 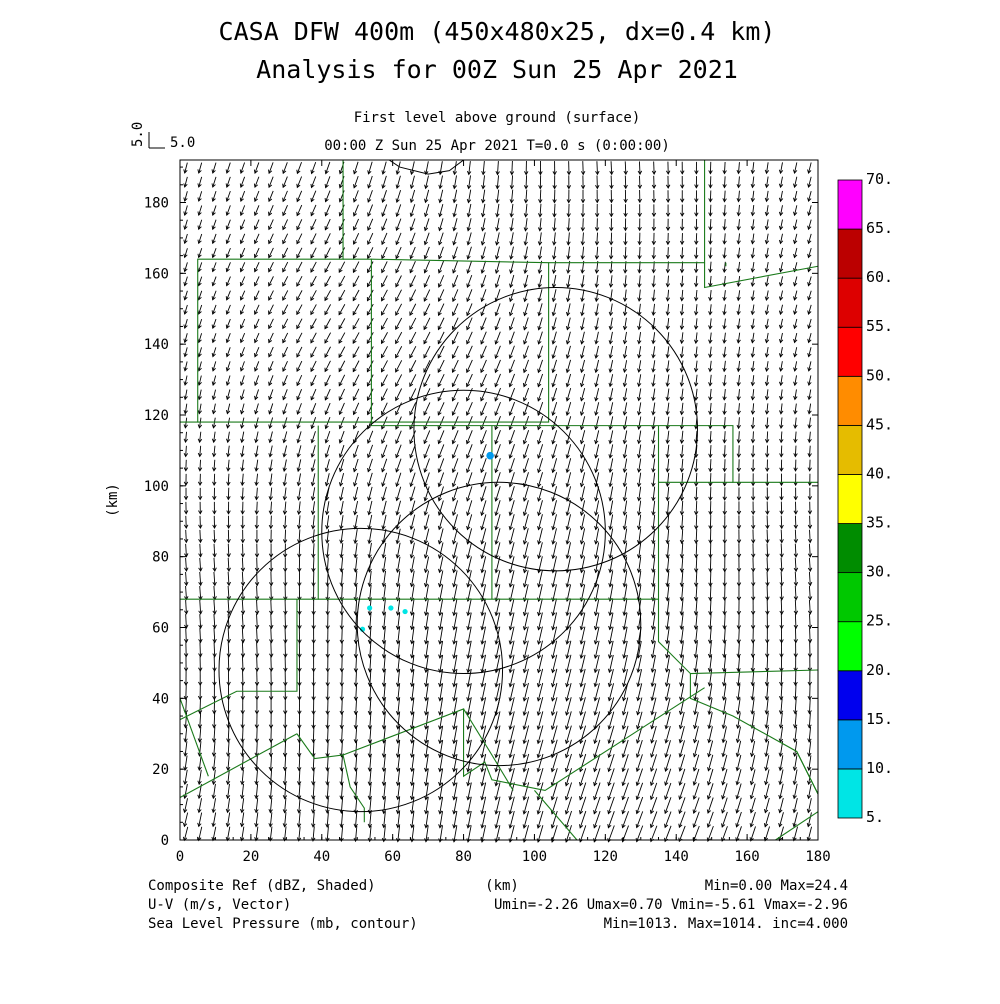 I want to click on x-tick-label: 0, so click(x=180, y=857).